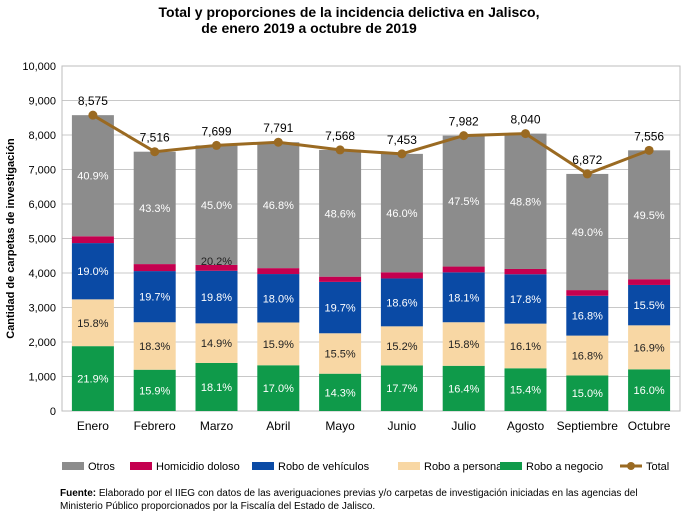 The height and width of the screenshot is (524, 698). Describe the element at coordinates (216, 131) in the screenshot. I see `total-label: 7,699` at that location.